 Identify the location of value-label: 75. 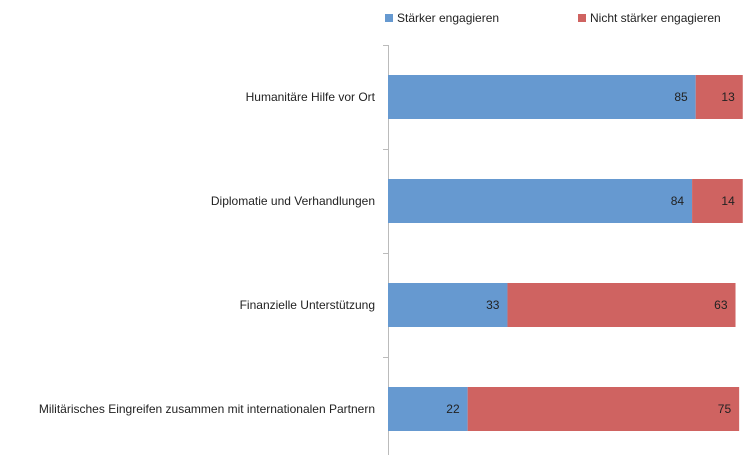
(724, 409).